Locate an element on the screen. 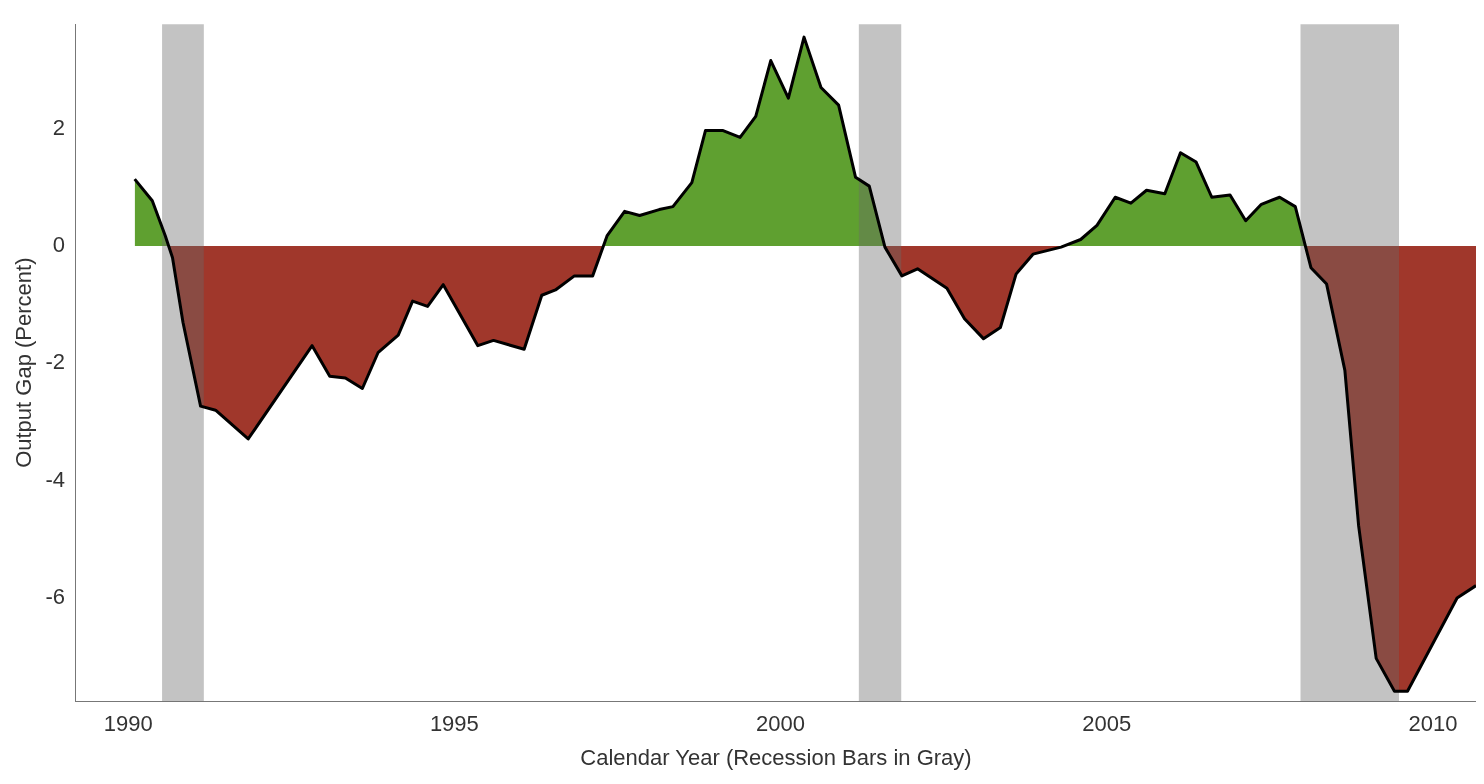  x-tick-label: 1990 is located at coordinates (128, 724).